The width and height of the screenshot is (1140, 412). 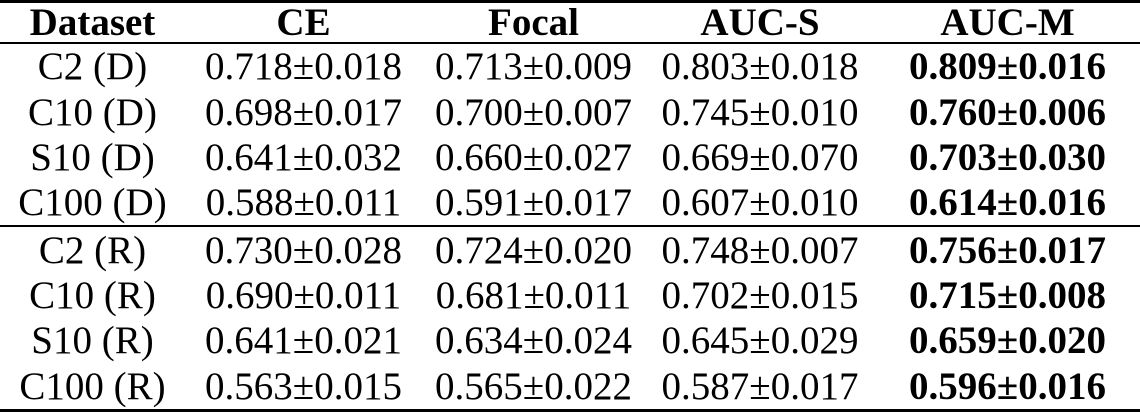 I want to click on value-cell: 0.645±0.029, so click(x=760, y=341).